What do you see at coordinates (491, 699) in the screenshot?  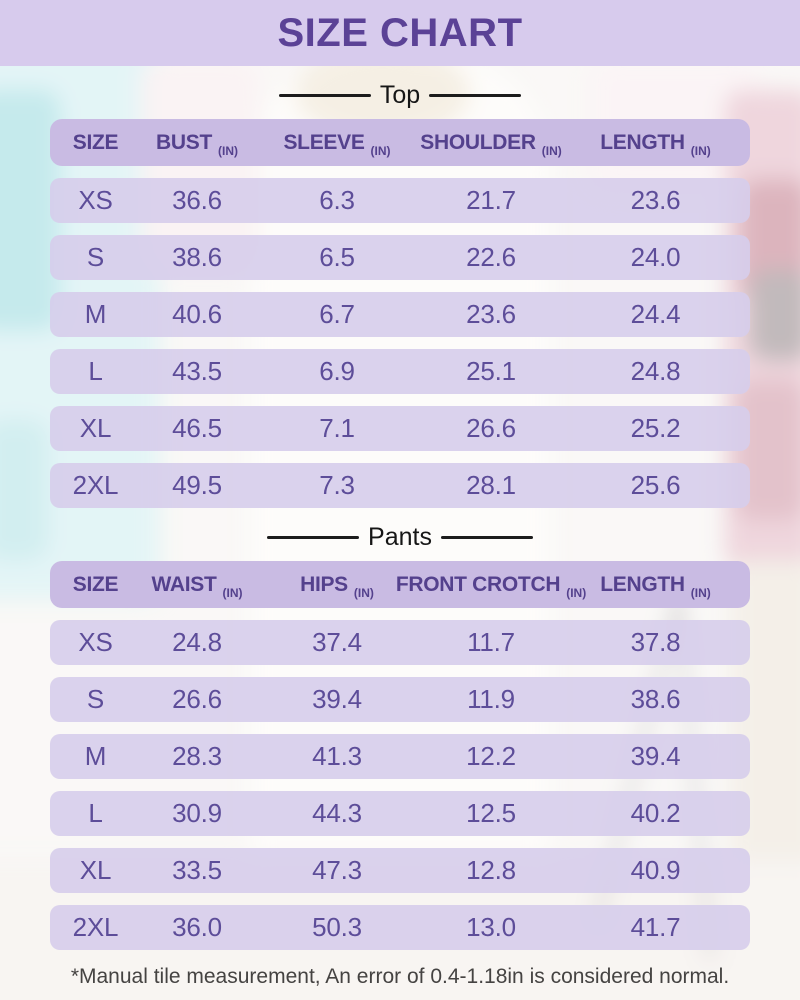 I see `value-cell: 11.9` at bounding box center [491, 699].